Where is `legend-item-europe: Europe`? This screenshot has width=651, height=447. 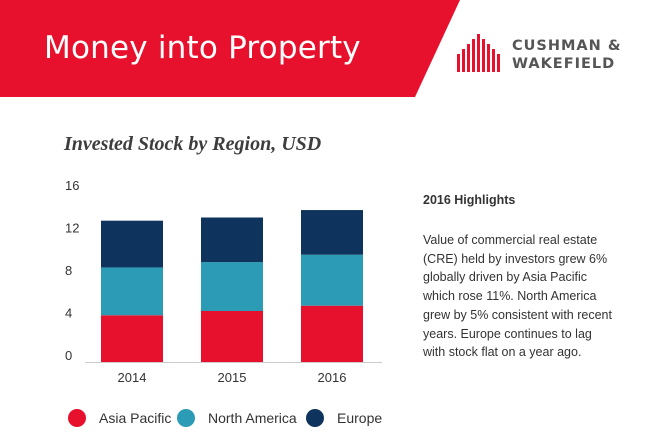
legend-item-europe: Europe is located at coordinates (344, 418).